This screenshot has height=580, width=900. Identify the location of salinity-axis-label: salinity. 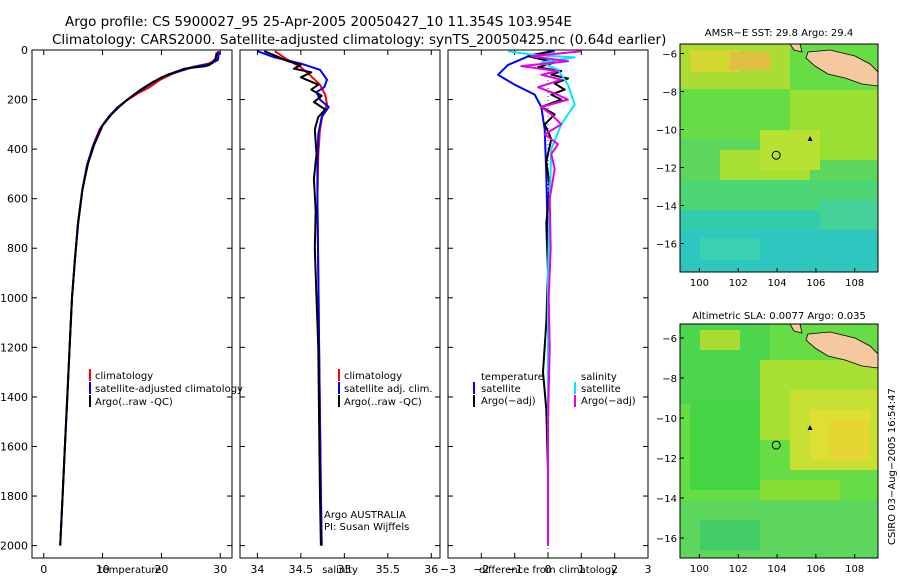
(340, 570).